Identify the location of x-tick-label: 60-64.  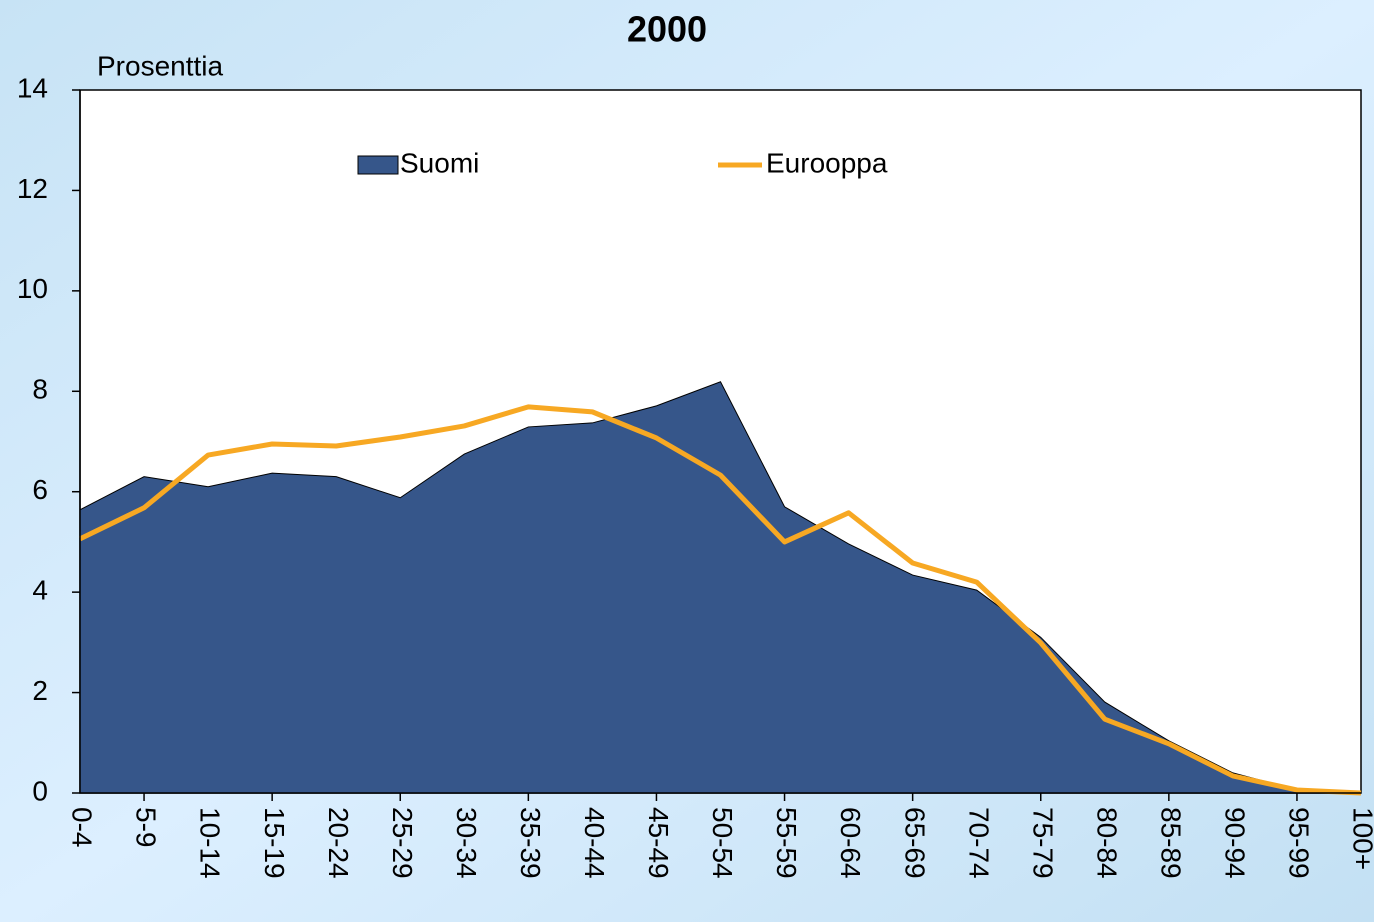
(850, 843).